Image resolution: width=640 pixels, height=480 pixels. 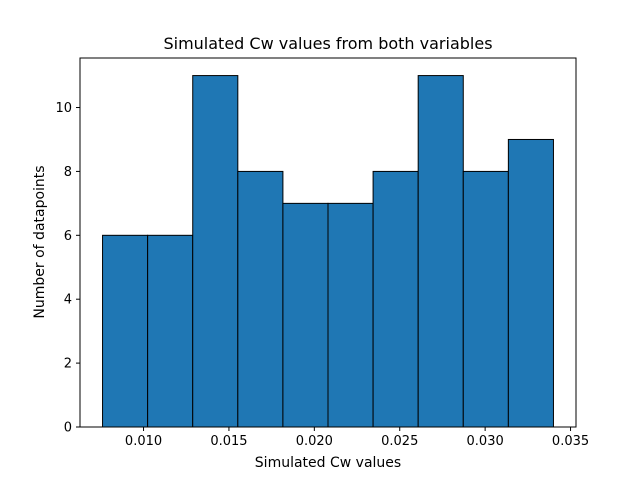 What do you see at coordinates (68, 364) in the screenshot?
I see `y-tick-label: 2` at bounding box center [68, 364].